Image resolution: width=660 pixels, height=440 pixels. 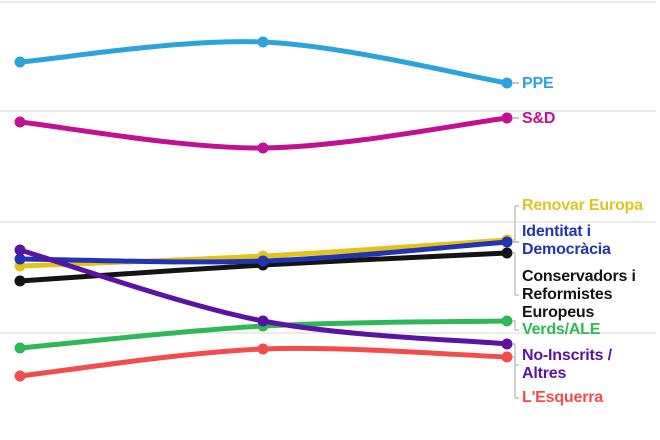 What do you see at coordinates (516, 223) in the screenshot?
I see `leader-bracket-renovar-europa` at bounding box center [516, 223].